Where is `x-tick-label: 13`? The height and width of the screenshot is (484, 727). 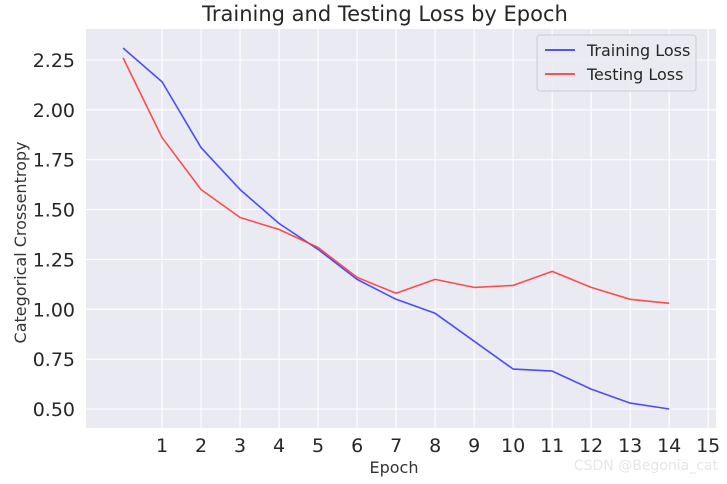 x-tick-label: 13 is located at coordinates (630, 446).